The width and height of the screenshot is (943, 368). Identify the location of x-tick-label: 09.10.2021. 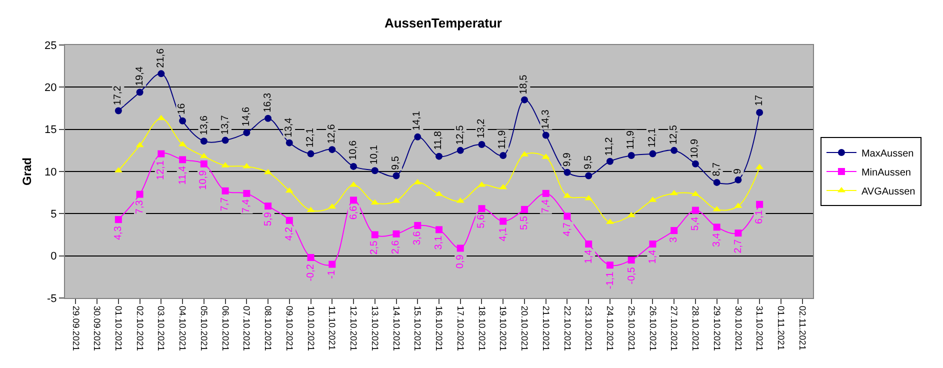
(289, 328).